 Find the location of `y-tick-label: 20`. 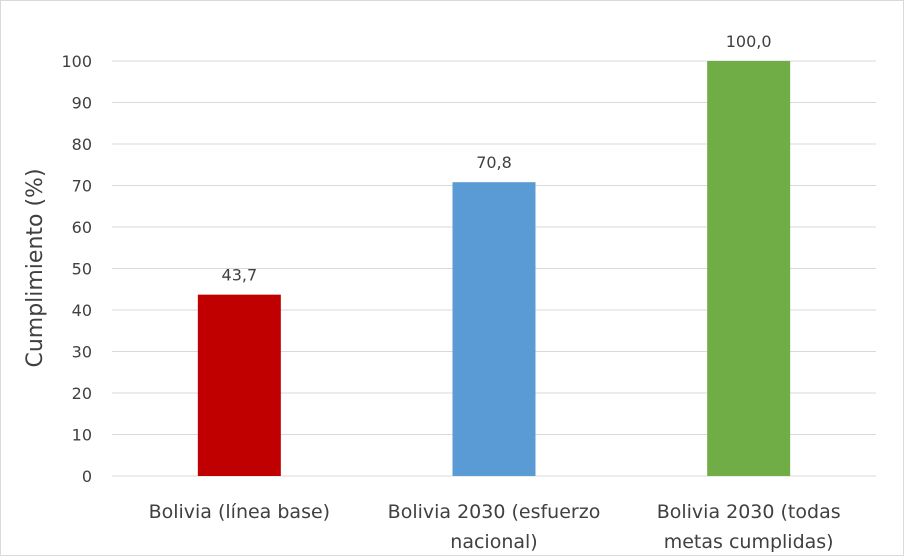

y-tick-label: 20 is located at coordinates (82, 393).